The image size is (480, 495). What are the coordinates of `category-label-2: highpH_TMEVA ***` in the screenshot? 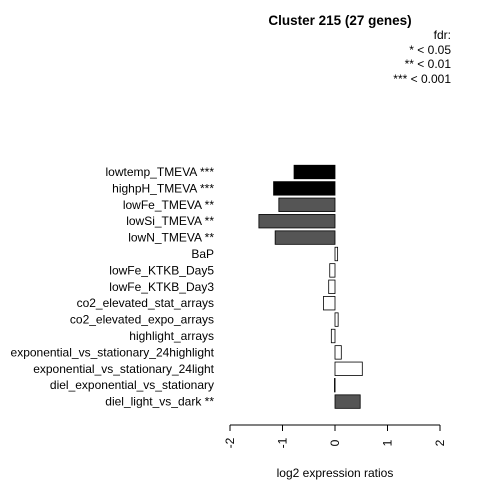 It's located at (163, 188).